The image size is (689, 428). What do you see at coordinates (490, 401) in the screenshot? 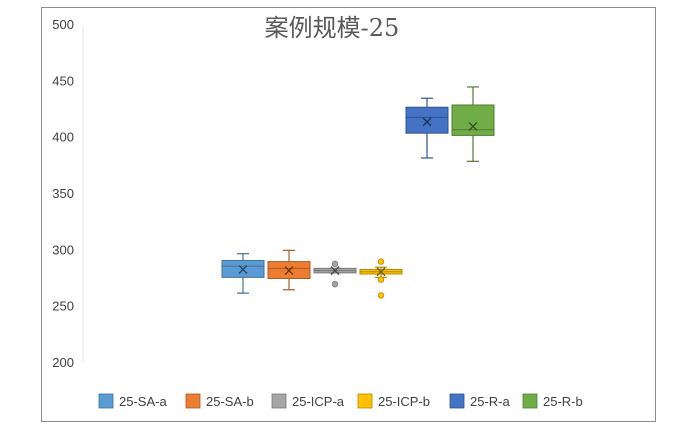
I see `legend-label: 25-R-a` at bounding box center [490, 401].